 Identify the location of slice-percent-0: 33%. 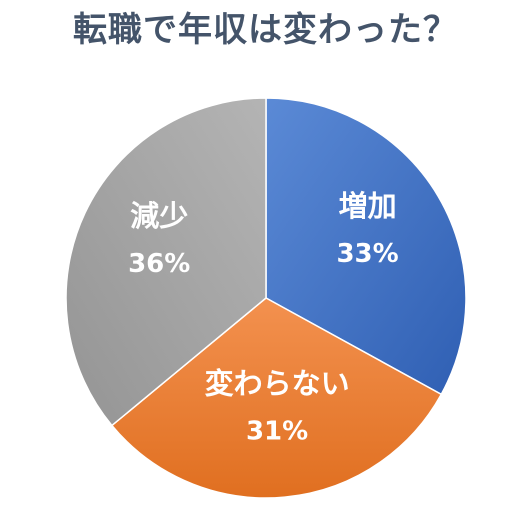
(367, 254).